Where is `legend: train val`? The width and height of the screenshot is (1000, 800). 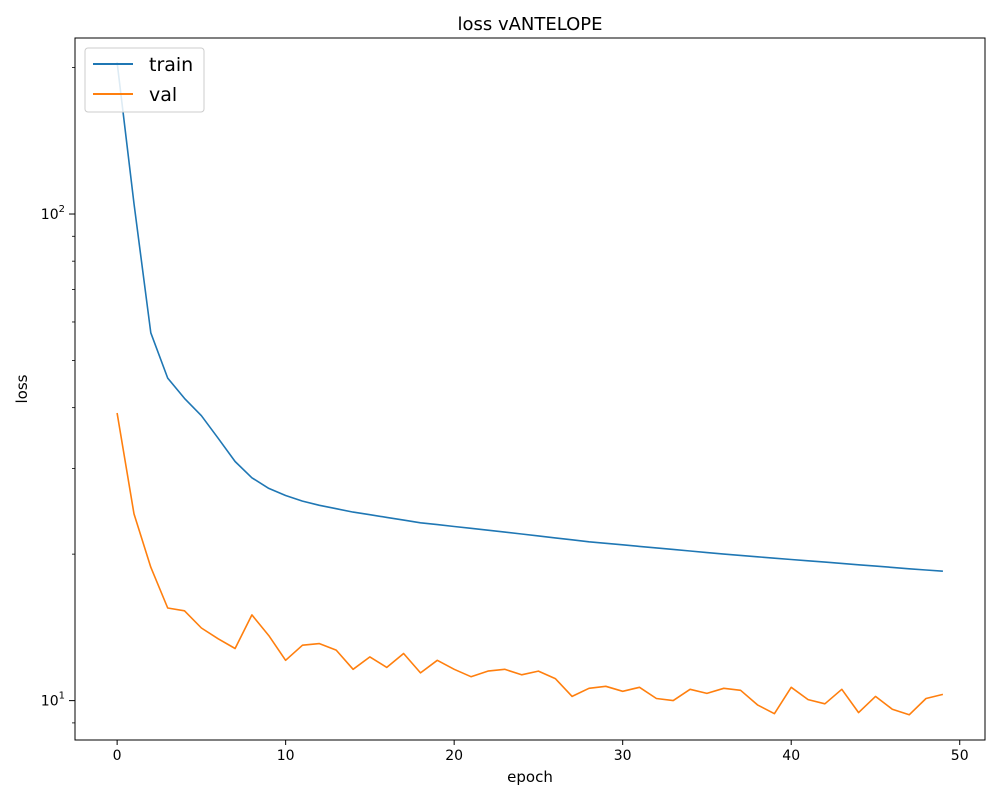 legend: train val is located at coordinates (144, 80).